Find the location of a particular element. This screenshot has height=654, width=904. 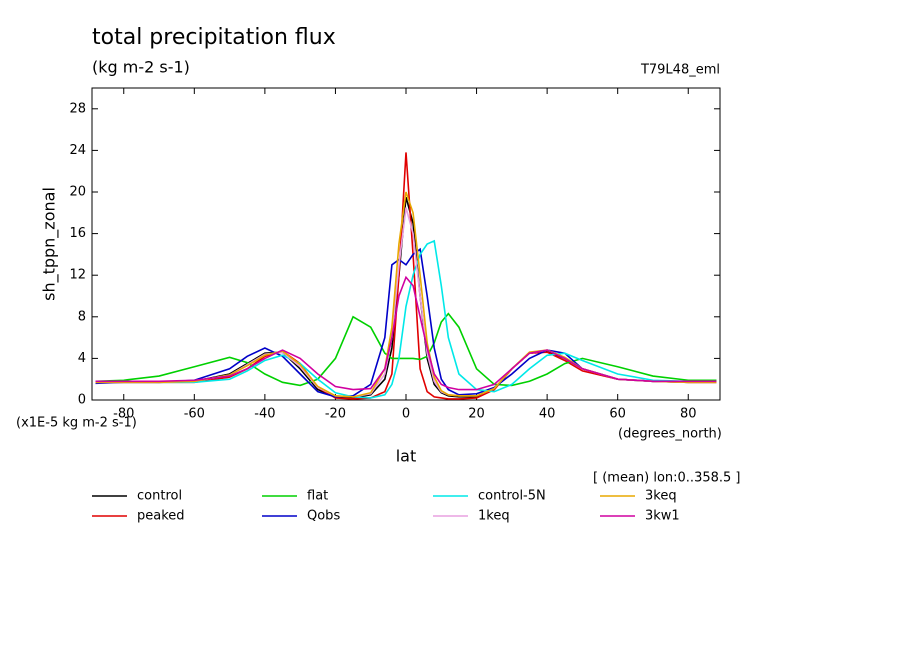

legend-label: peaked is located at coordinates (161, 516).